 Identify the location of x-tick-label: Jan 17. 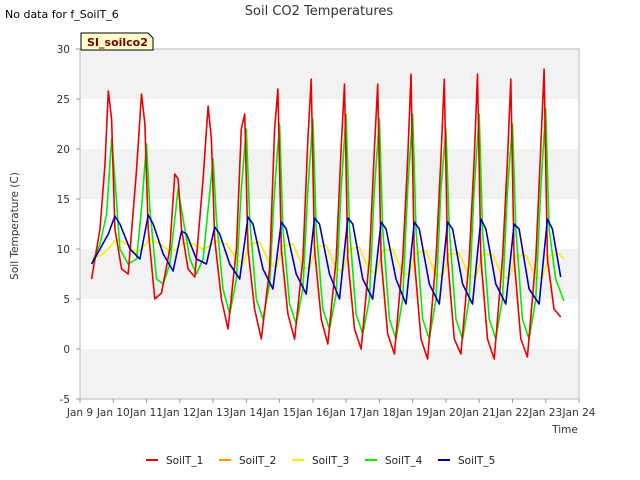
(346, 413).